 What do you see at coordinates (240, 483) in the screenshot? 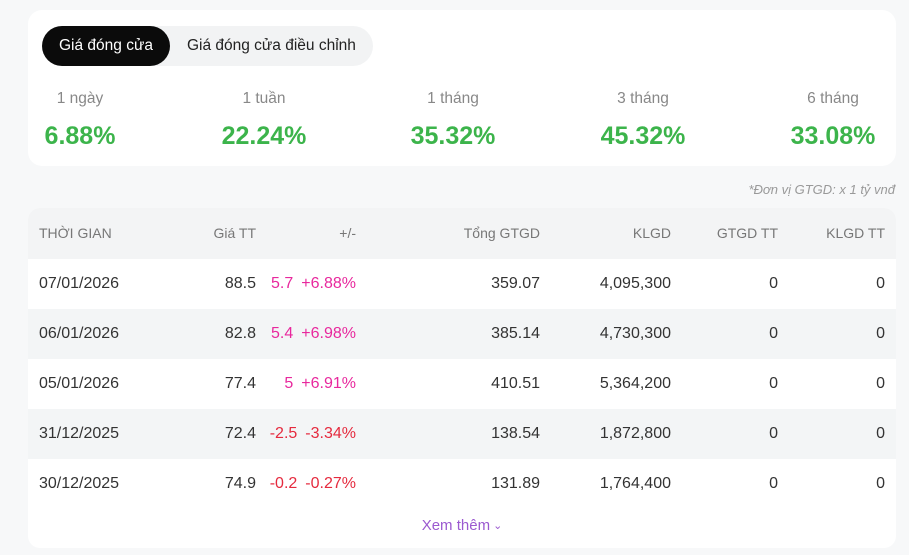
I see `cell-price: 74.9` at bounding box center [240, 483].